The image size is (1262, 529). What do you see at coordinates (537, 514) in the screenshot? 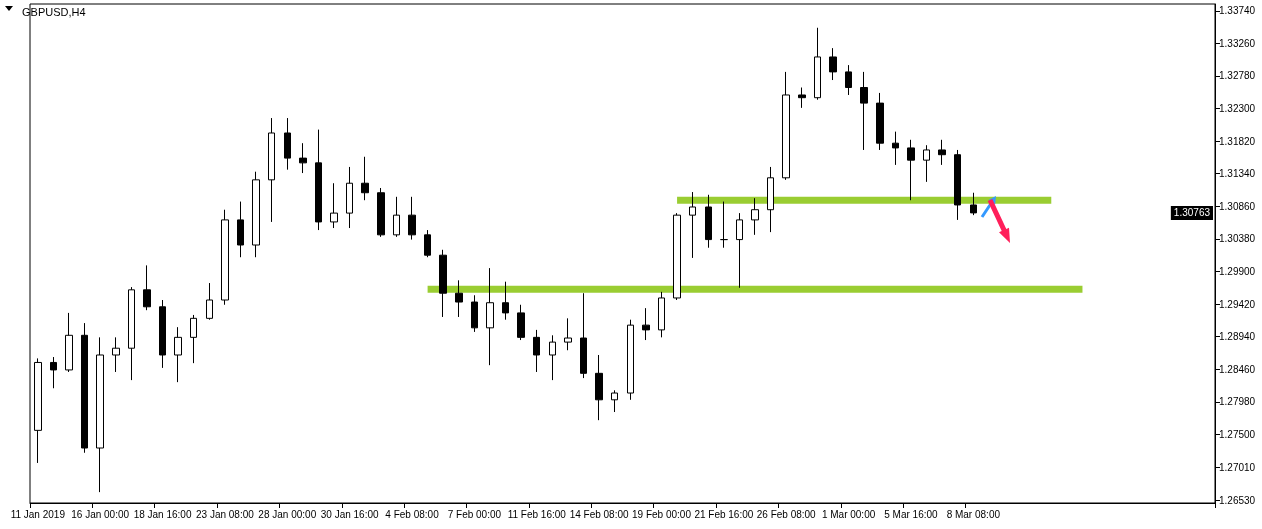
I see `x-tick-label: 11 Feb 16:00` at bounding box center [537, 514].